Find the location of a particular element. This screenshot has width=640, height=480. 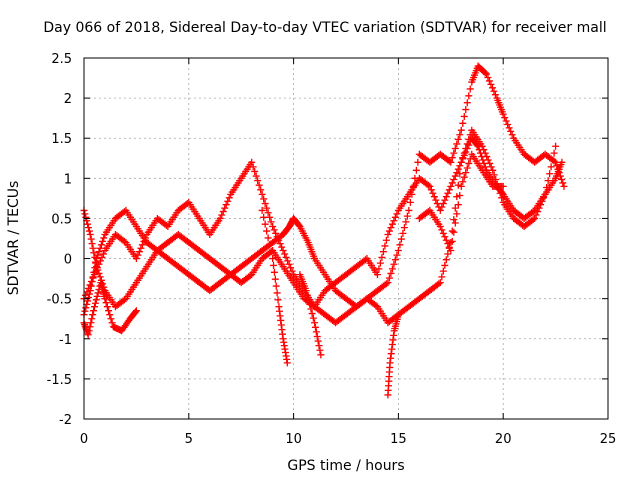

x-tick-label: 20 is located at coordinates (503, 439).